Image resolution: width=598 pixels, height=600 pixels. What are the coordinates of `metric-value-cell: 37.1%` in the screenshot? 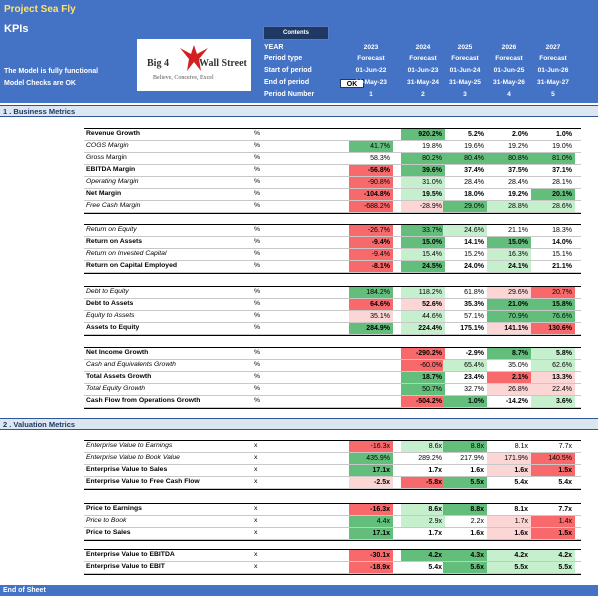 It's located at (562, 170).